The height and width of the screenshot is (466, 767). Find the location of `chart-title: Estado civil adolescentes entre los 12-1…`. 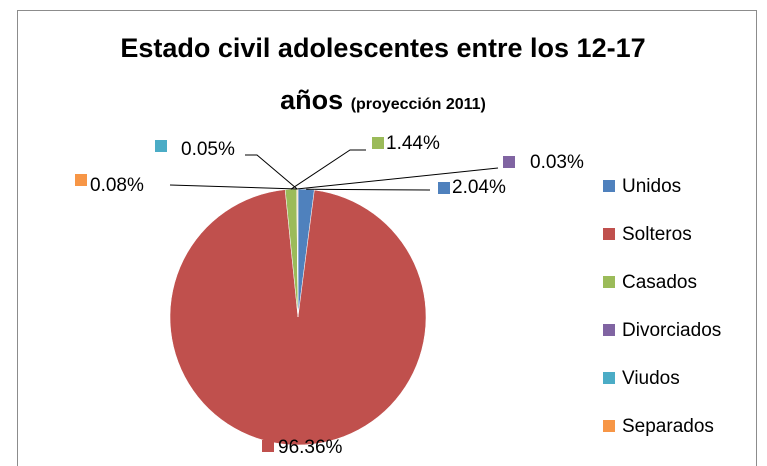

chart-title: Estado civil adolescentes entre los 12-1… is located at coordinates (383, 74).